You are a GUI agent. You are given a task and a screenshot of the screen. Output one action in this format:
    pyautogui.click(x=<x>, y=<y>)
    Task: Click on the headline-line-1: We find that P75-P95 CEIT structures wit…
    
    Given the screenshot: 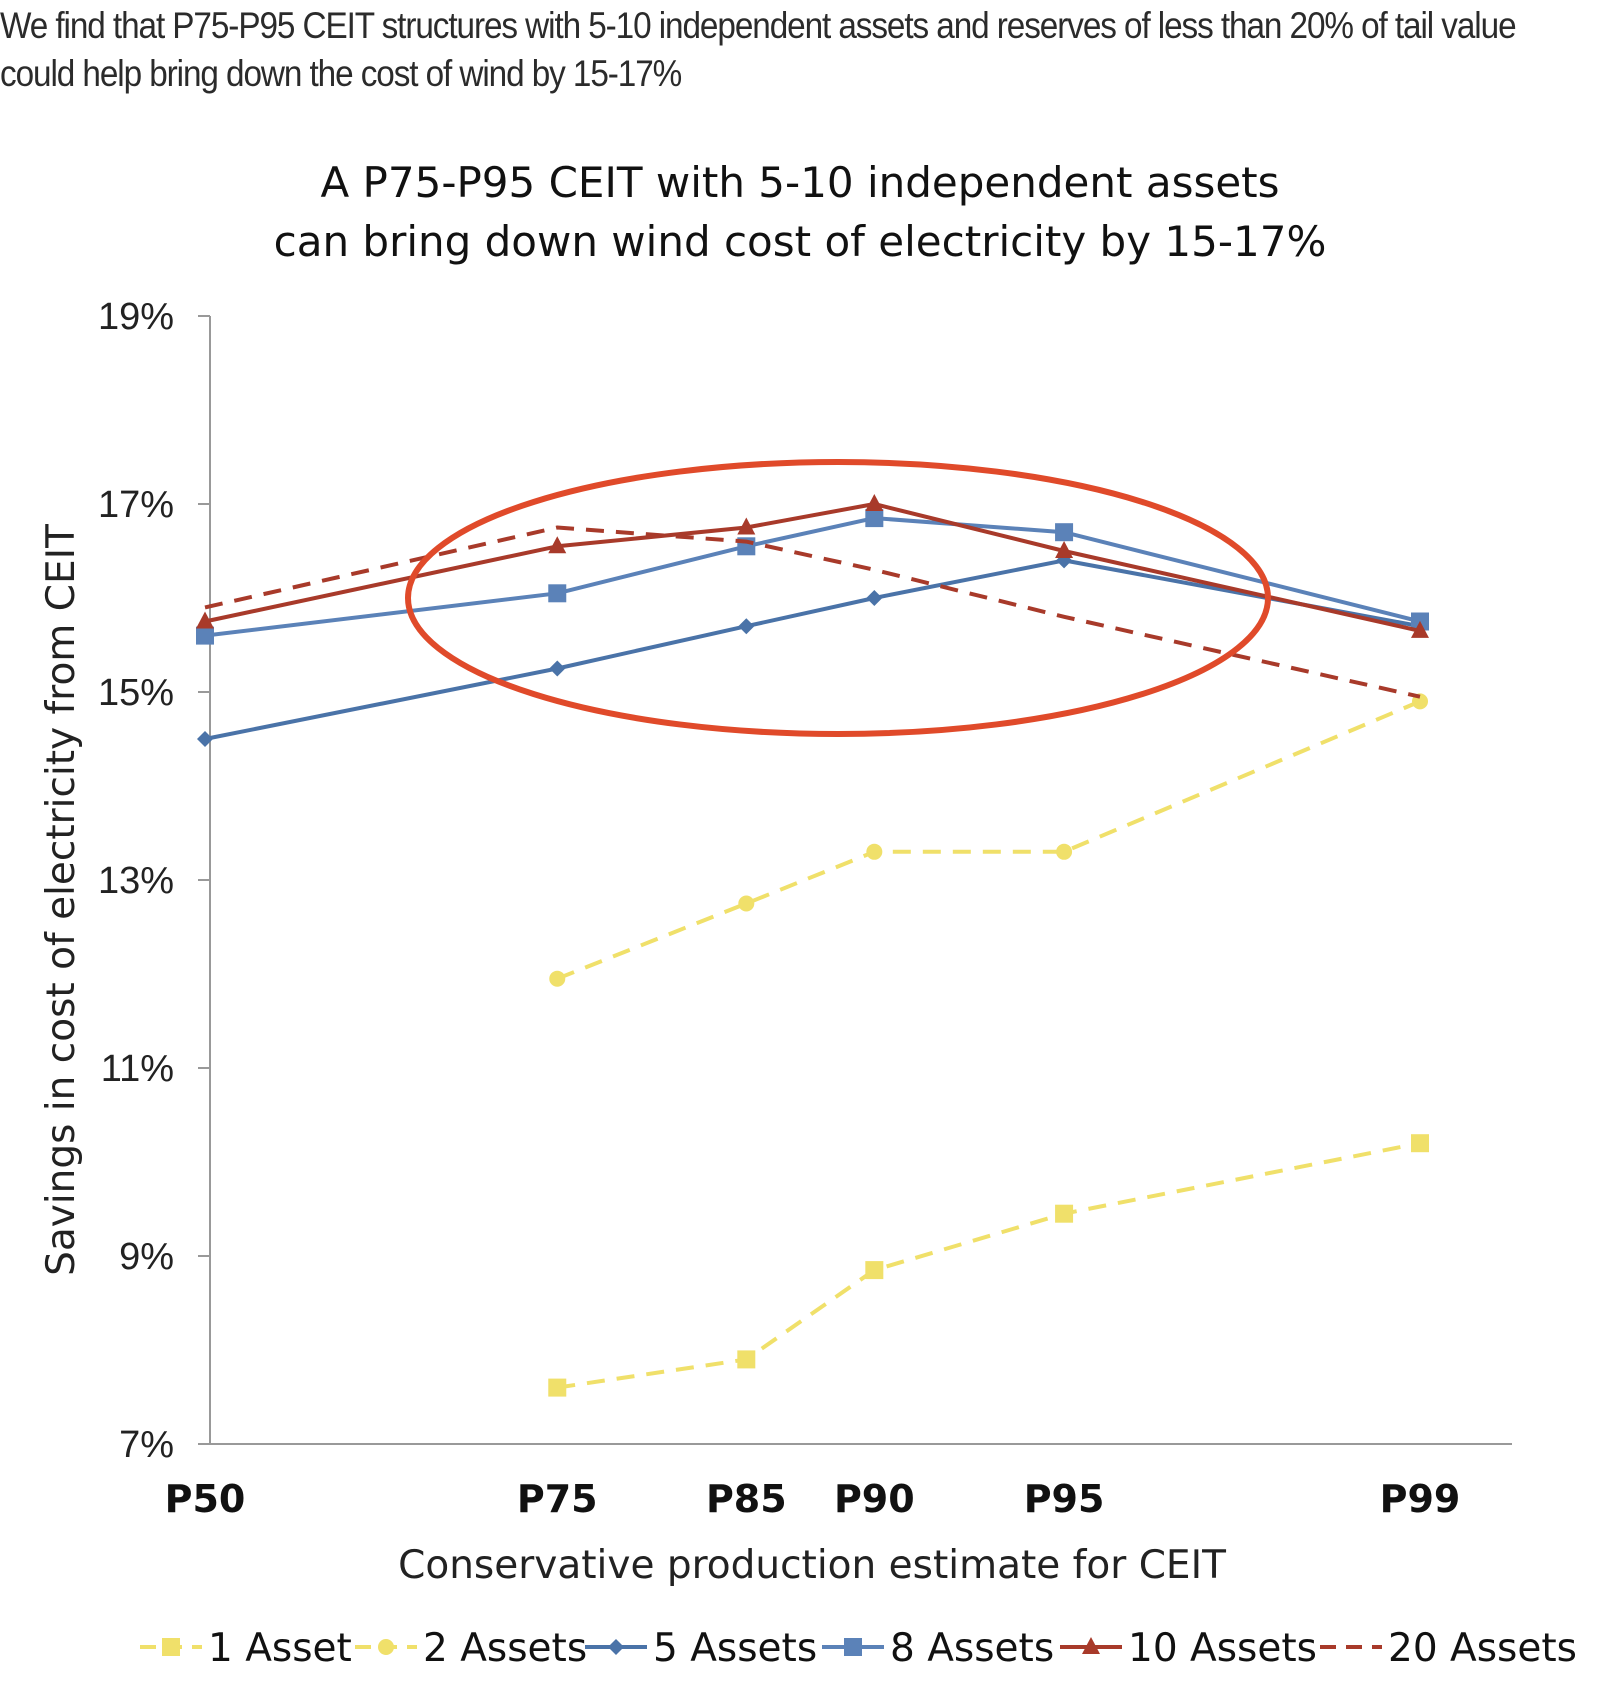 What is the action you would take?
    pyautogui.click(x=758, y=25)
    